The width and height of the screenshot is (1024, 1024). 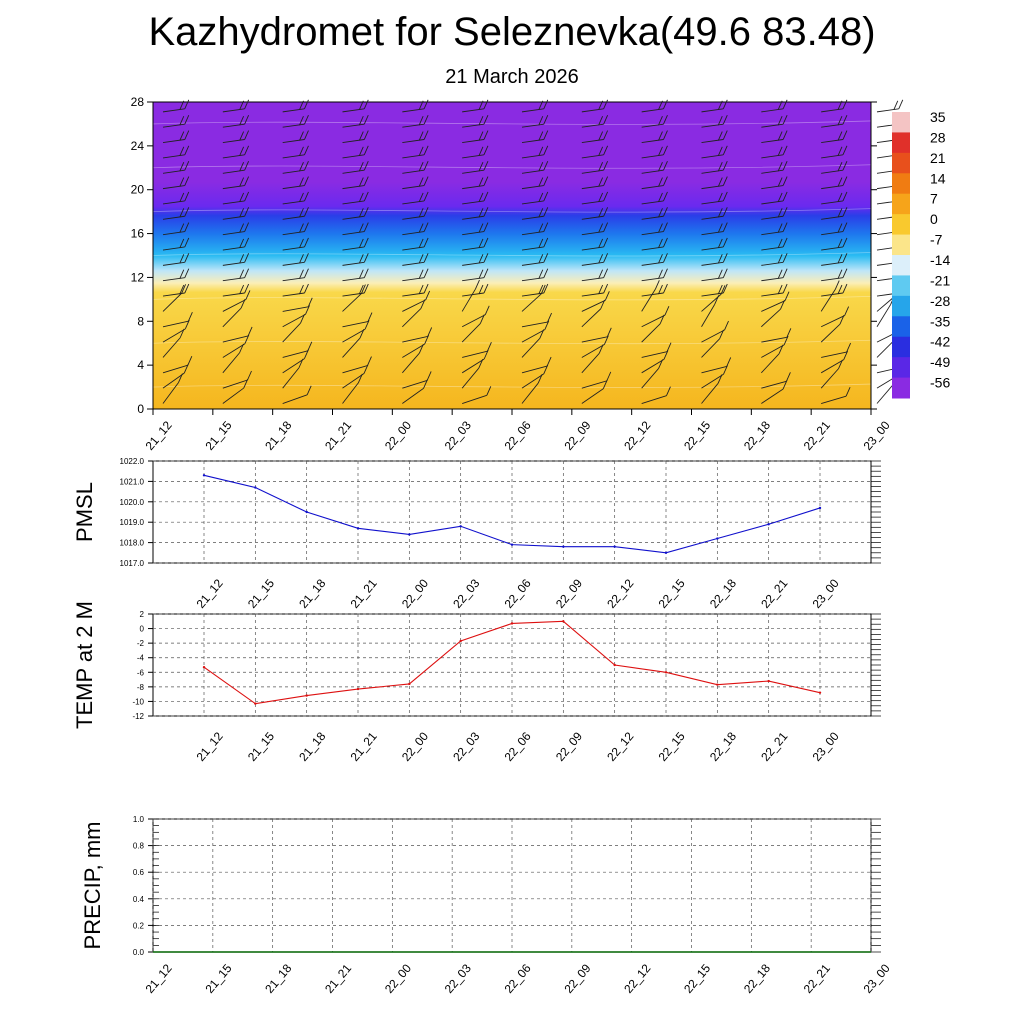 What do you see at coordinates (141, 658) in the screenshot?
I see `y-tick-label: -4` at bounding box center [141, 658].